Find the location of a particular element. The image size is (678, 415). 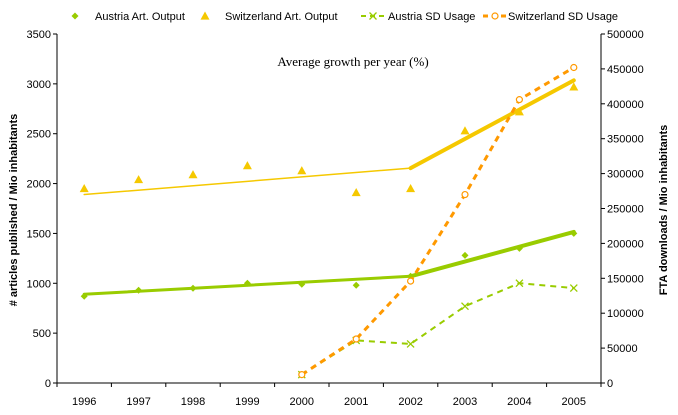

y-tick-label: 2000 is located at coordinates (39, 185).